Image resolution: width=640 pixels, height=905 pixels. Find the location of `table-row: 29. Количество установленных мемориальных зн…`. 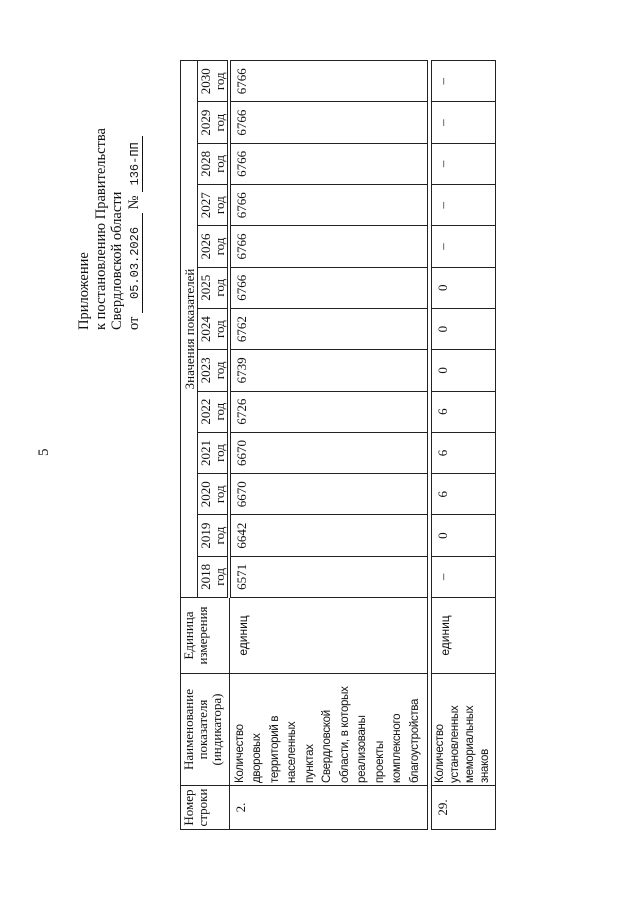

table-row: 29. Количество установленных мемориальных зн… is located at coordinates (463, 445).